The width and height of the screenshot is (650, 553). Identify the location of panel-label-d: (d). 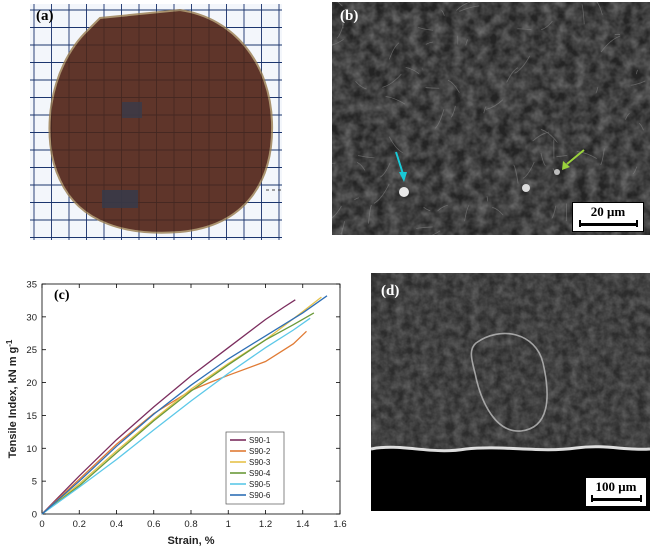
(390, 291).